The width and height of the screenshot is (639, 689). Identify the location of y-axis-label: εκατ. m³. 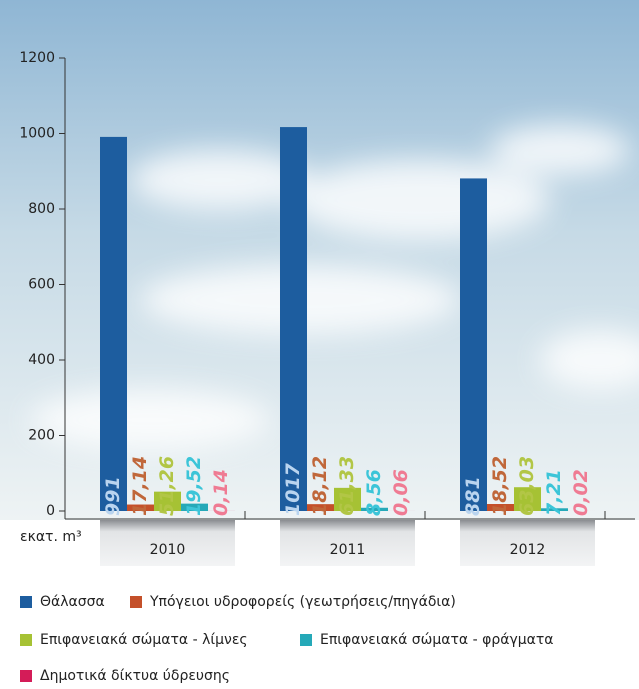
(51, 537).